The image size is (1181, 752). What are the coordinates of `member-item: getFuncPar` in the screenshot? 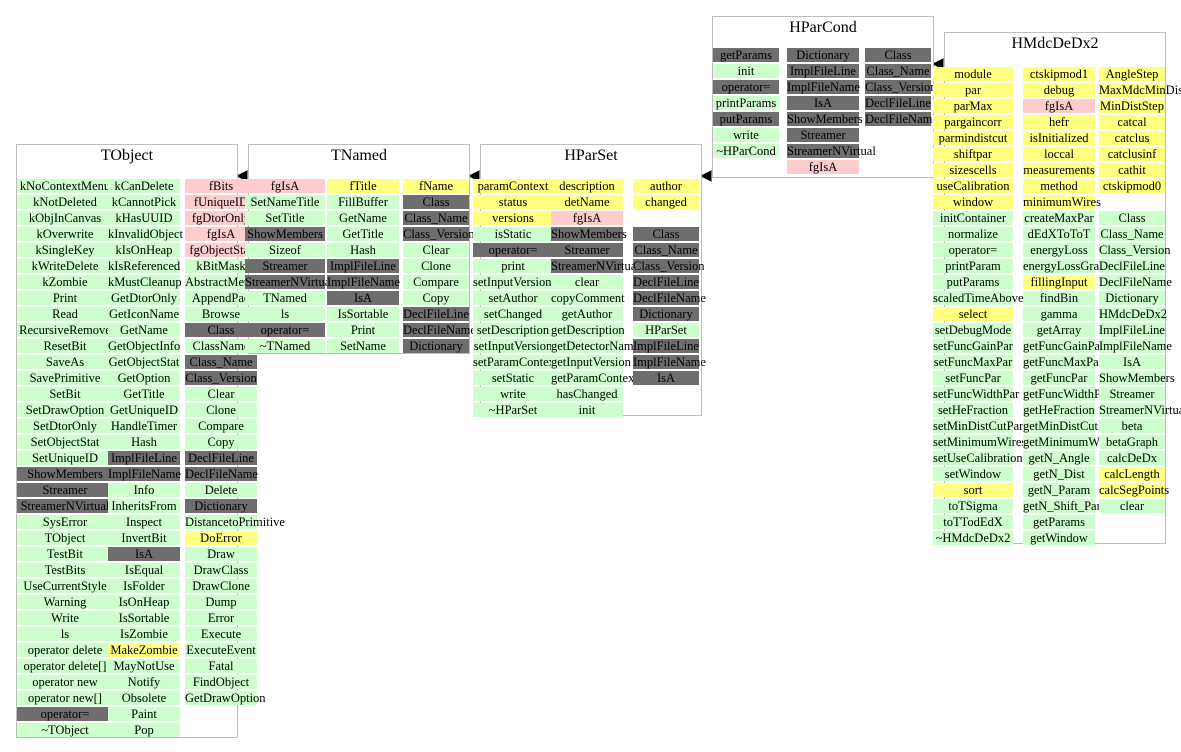 It's located at (1059, 378).